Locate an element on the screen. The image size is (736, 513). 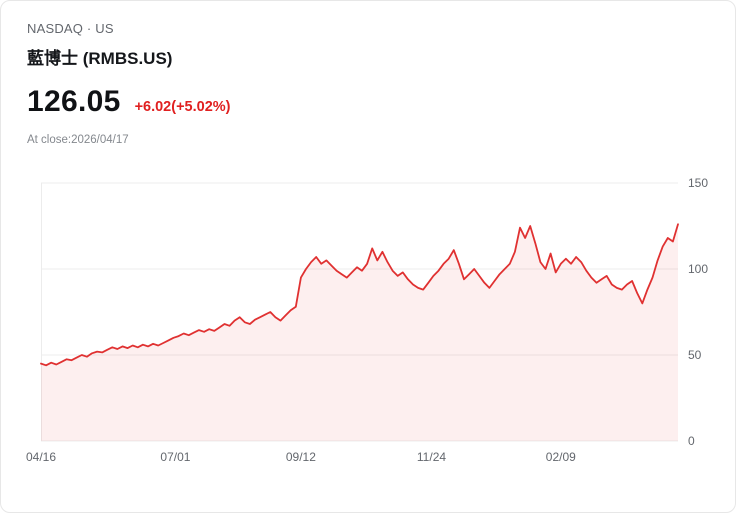
last-price: 126.05 is located at coordinates (74, 101).